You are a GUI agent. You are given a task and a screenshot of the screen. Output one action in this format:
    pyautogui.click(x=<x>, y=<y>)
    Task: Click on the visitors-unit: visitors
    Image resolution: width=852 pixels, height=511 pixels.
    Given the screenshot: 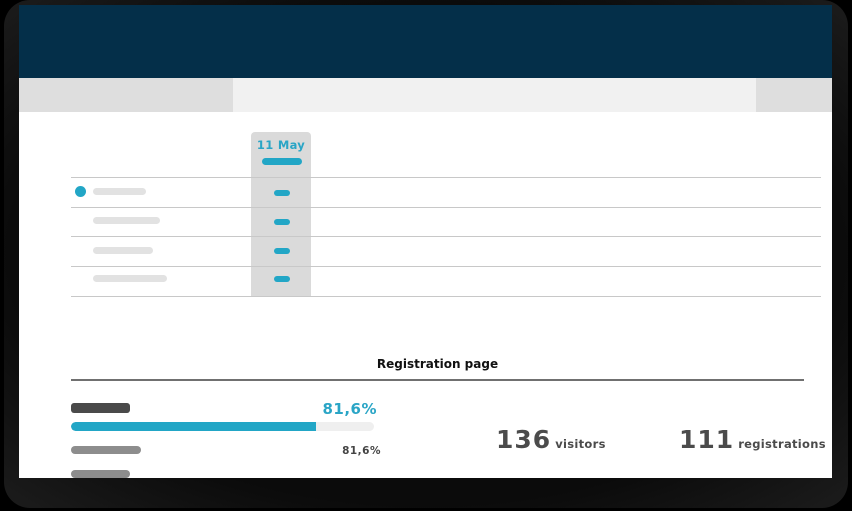 What is the action you would take?
    pyautogui.click(x=580, y=444)
    